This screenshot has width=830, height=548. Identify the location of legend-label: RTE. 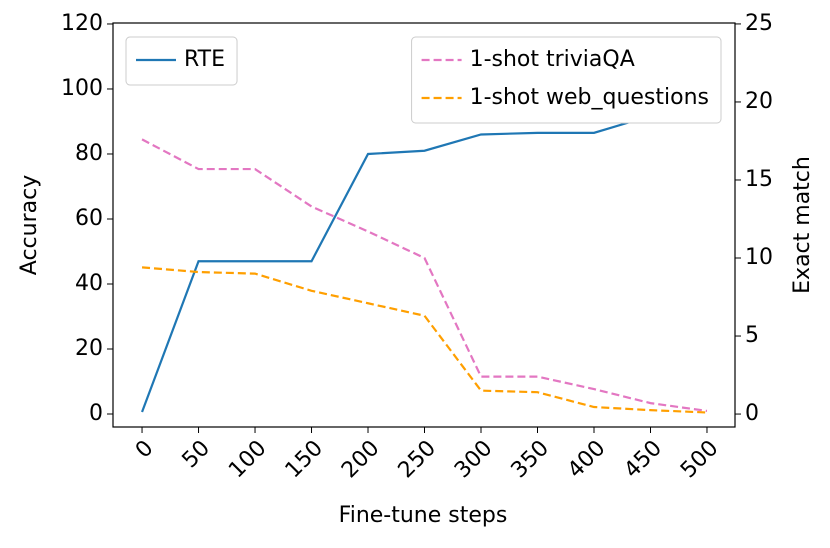
(204, 59).